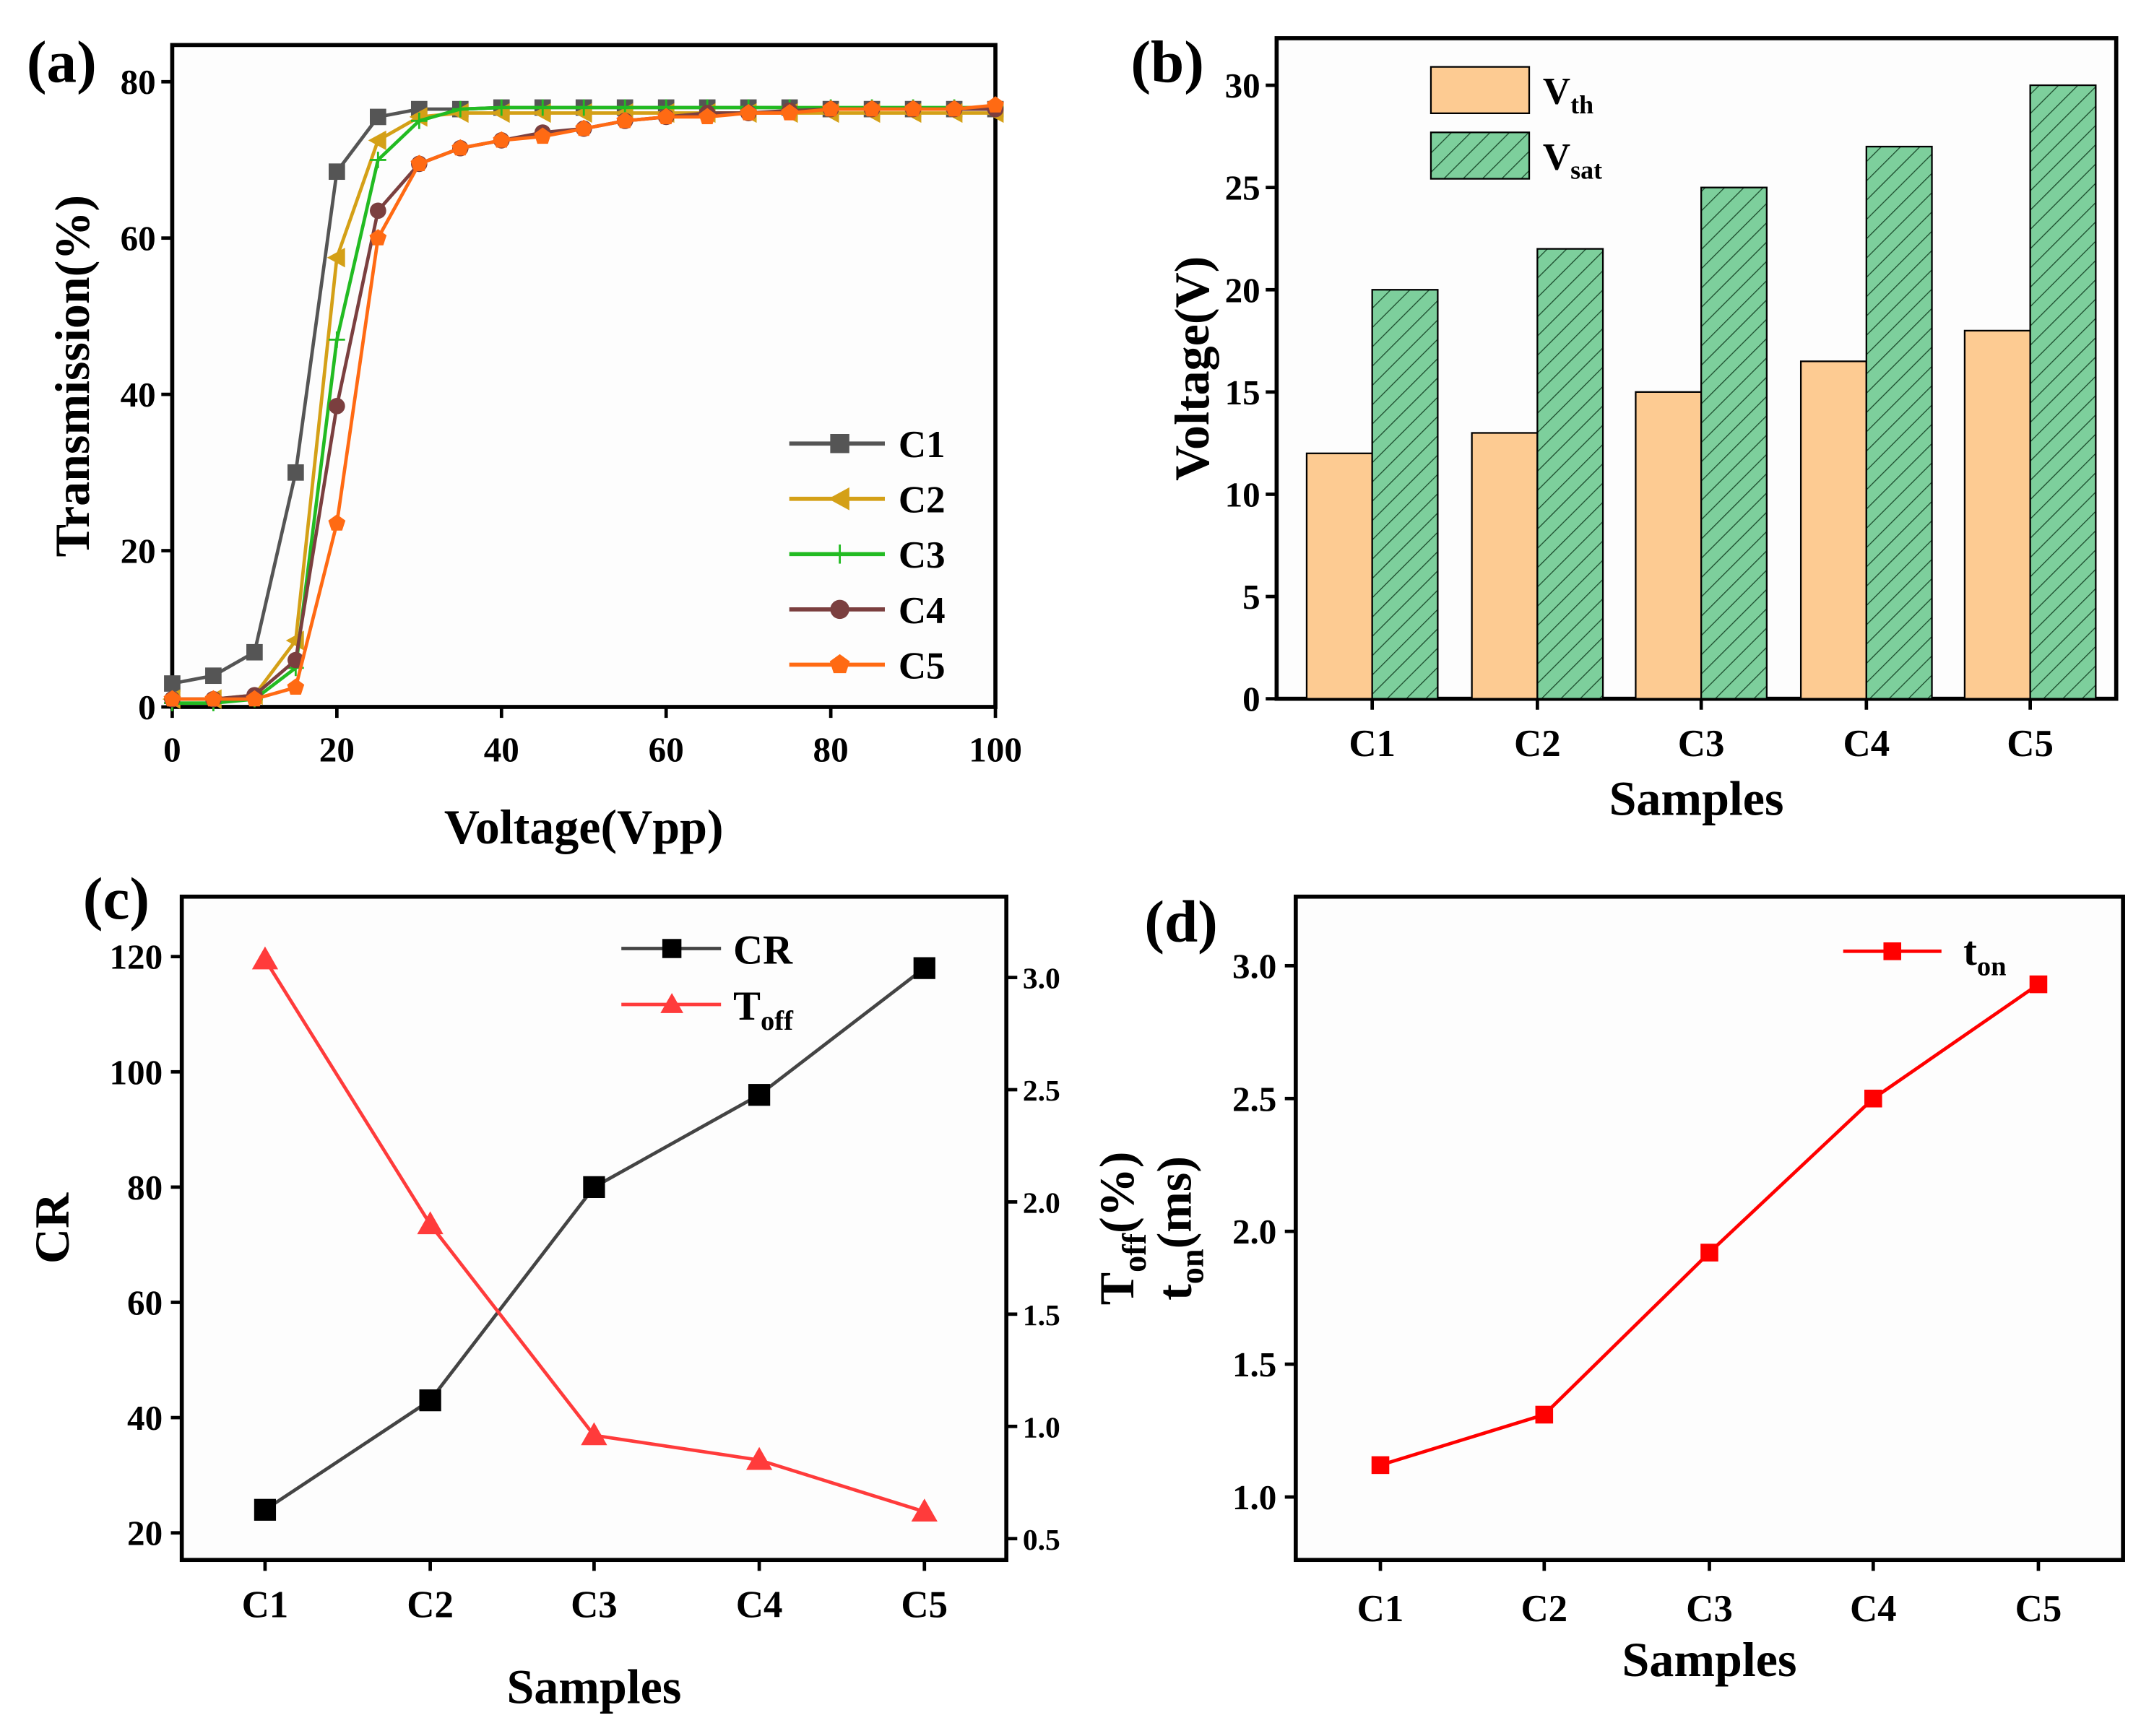 The height and width of the screenshot is (1736, 2141). I want to click on legend-label-main: CR, so click(763, 950).